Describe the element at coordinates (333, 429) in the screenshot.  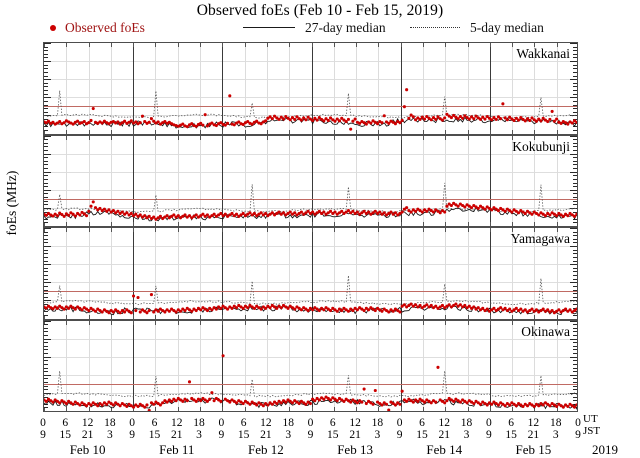
I see `x-tick-label: 6 15` at that location.